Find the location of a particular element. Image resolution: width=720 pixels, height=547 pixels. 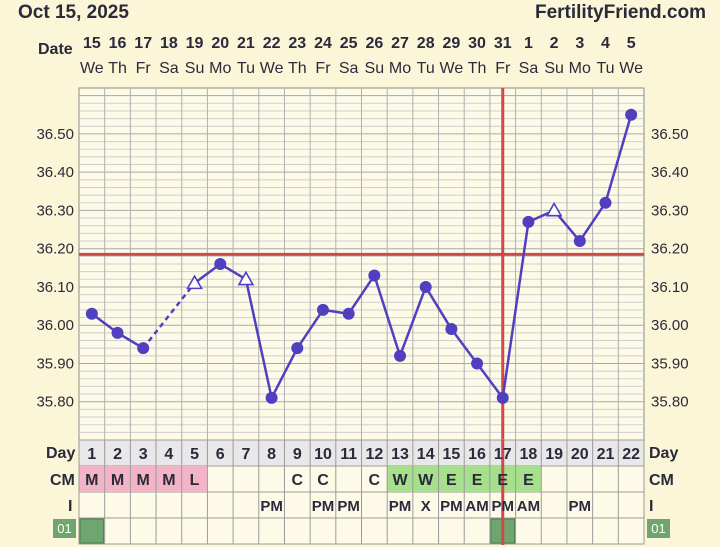

cycle-day-label: 2 is located at coordinates (117, 454).